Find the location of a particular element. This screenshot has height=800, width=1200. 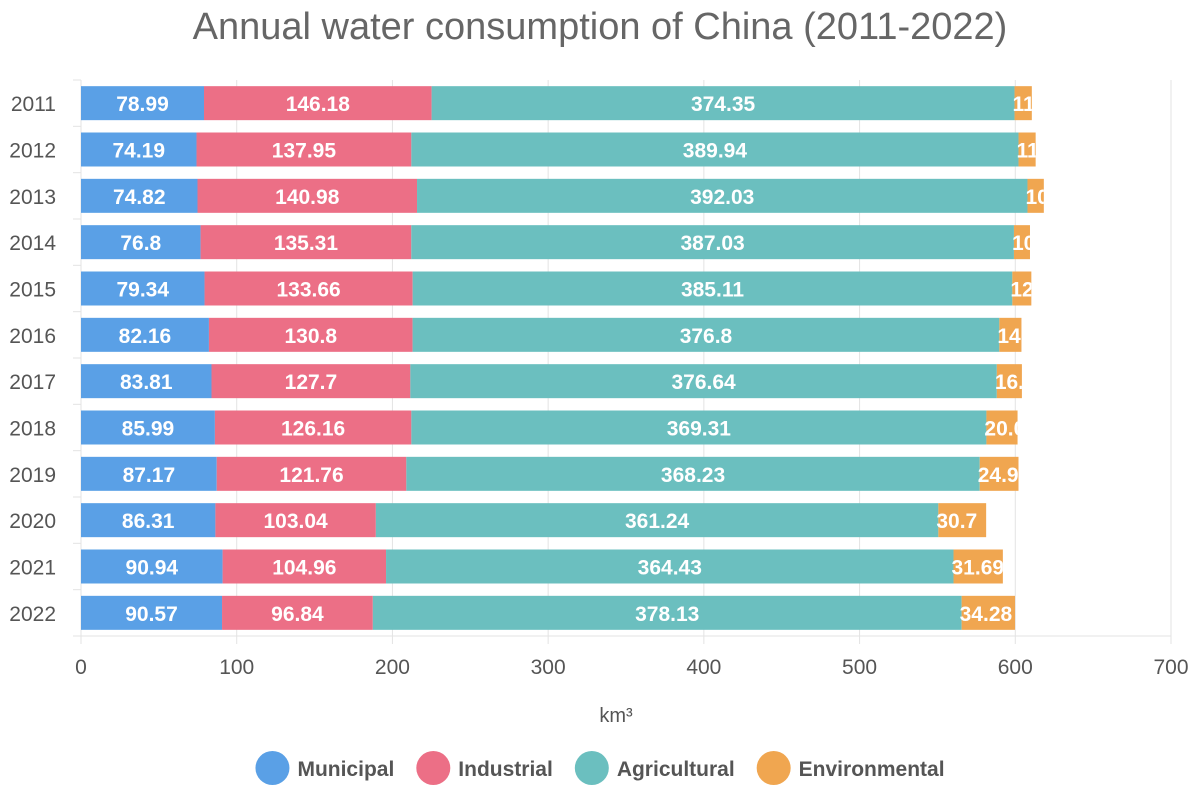

y-tick-label: 2021 is located at coordinates (32, 568).